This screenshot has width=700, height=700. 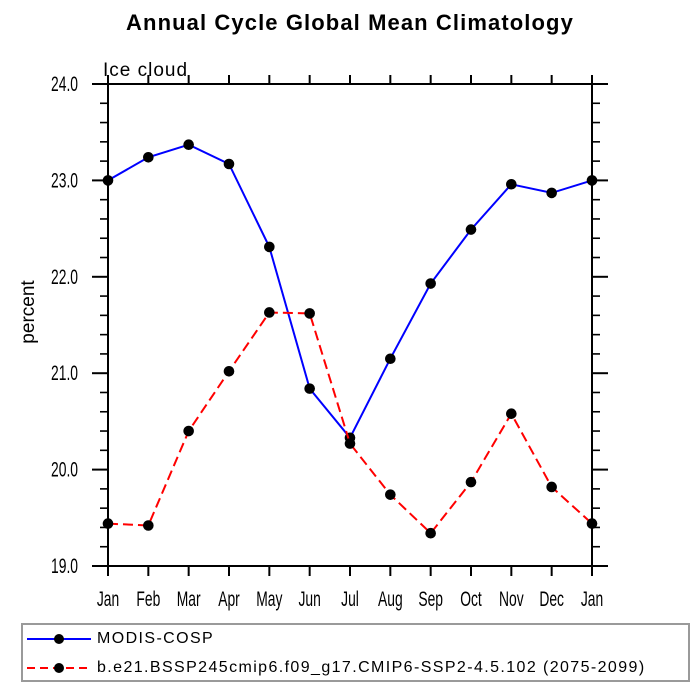 What do you see at coordinates (145, 70) in the screenshot?
I see `plot-subtitle: Ice cloud` at bounding box center [145, 70].